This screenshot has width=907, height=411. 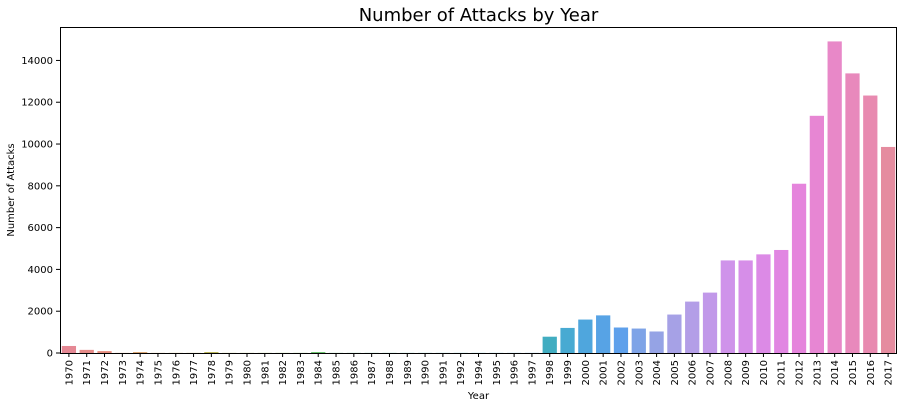 What do you see at coordinates (674, 334) in the screenshot?
I see `bar-2005` at bounding box center [674, 334].